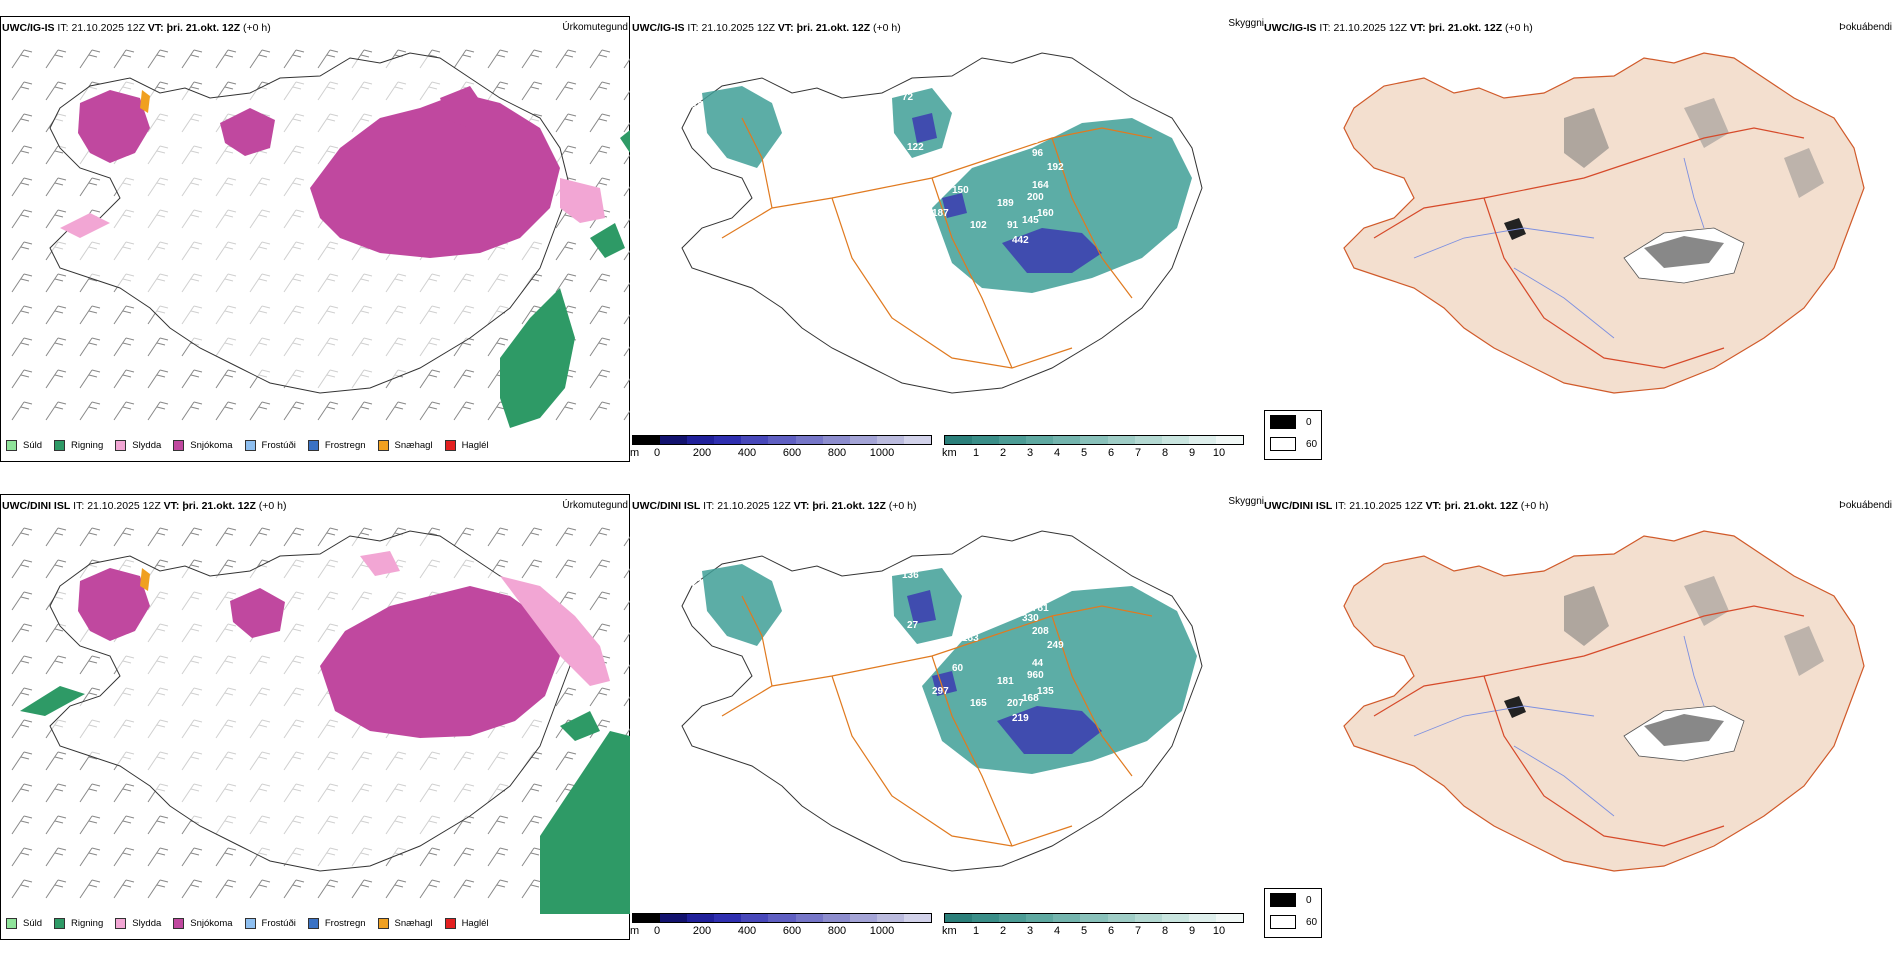 The height and width of the screenshot is (958, 1900). I want to click on snow-pellets-area, so click(145, 579).